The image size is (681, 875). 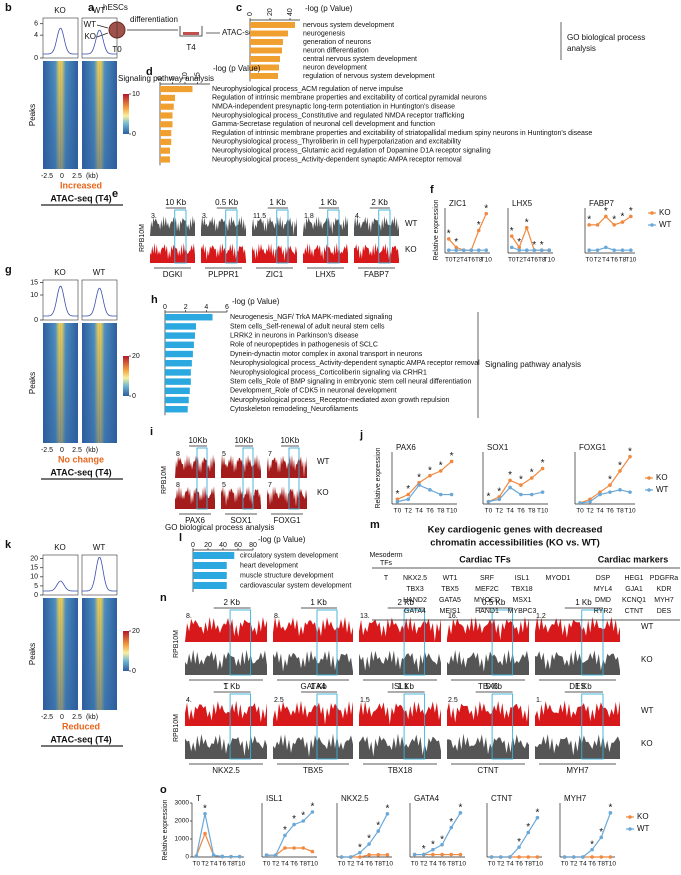 I want to click on x-tick-label: T8, so click(x=532, y=511).